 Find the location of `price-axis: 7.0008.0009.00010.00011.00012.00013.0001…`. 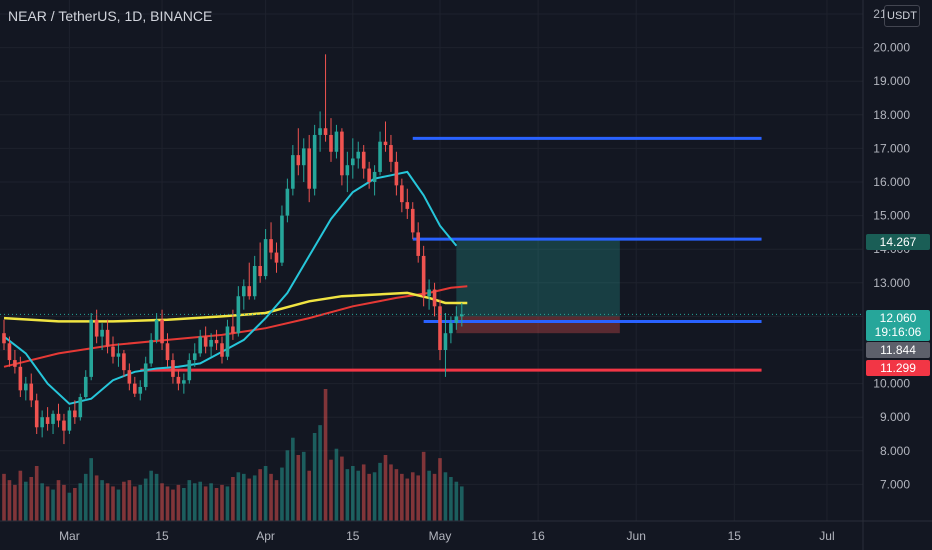

price-axis: 7.0008.0009.00010.00011.00012.00013.0001… is located at coordinates (891, 249).